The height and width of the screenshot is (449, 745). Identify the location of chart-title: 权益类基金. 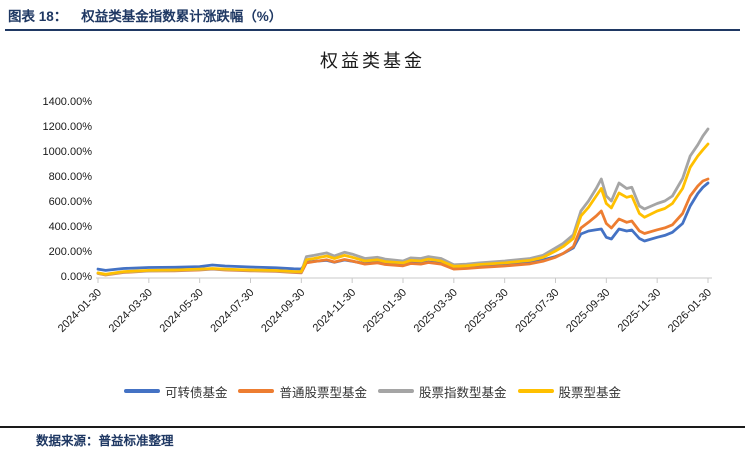
(372, 61).